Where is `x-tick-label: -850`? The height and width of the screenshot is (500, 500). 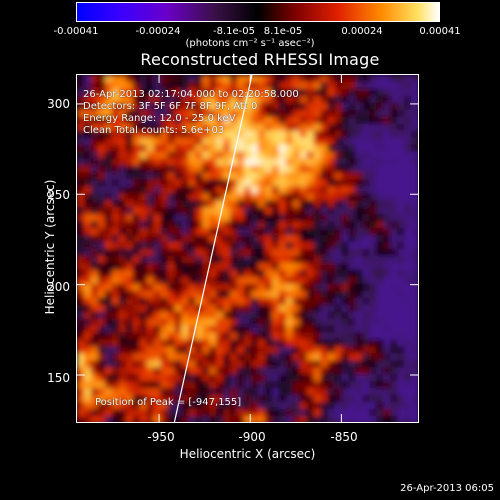
x-tick-label: -850 is located at coordinates (344, 437).